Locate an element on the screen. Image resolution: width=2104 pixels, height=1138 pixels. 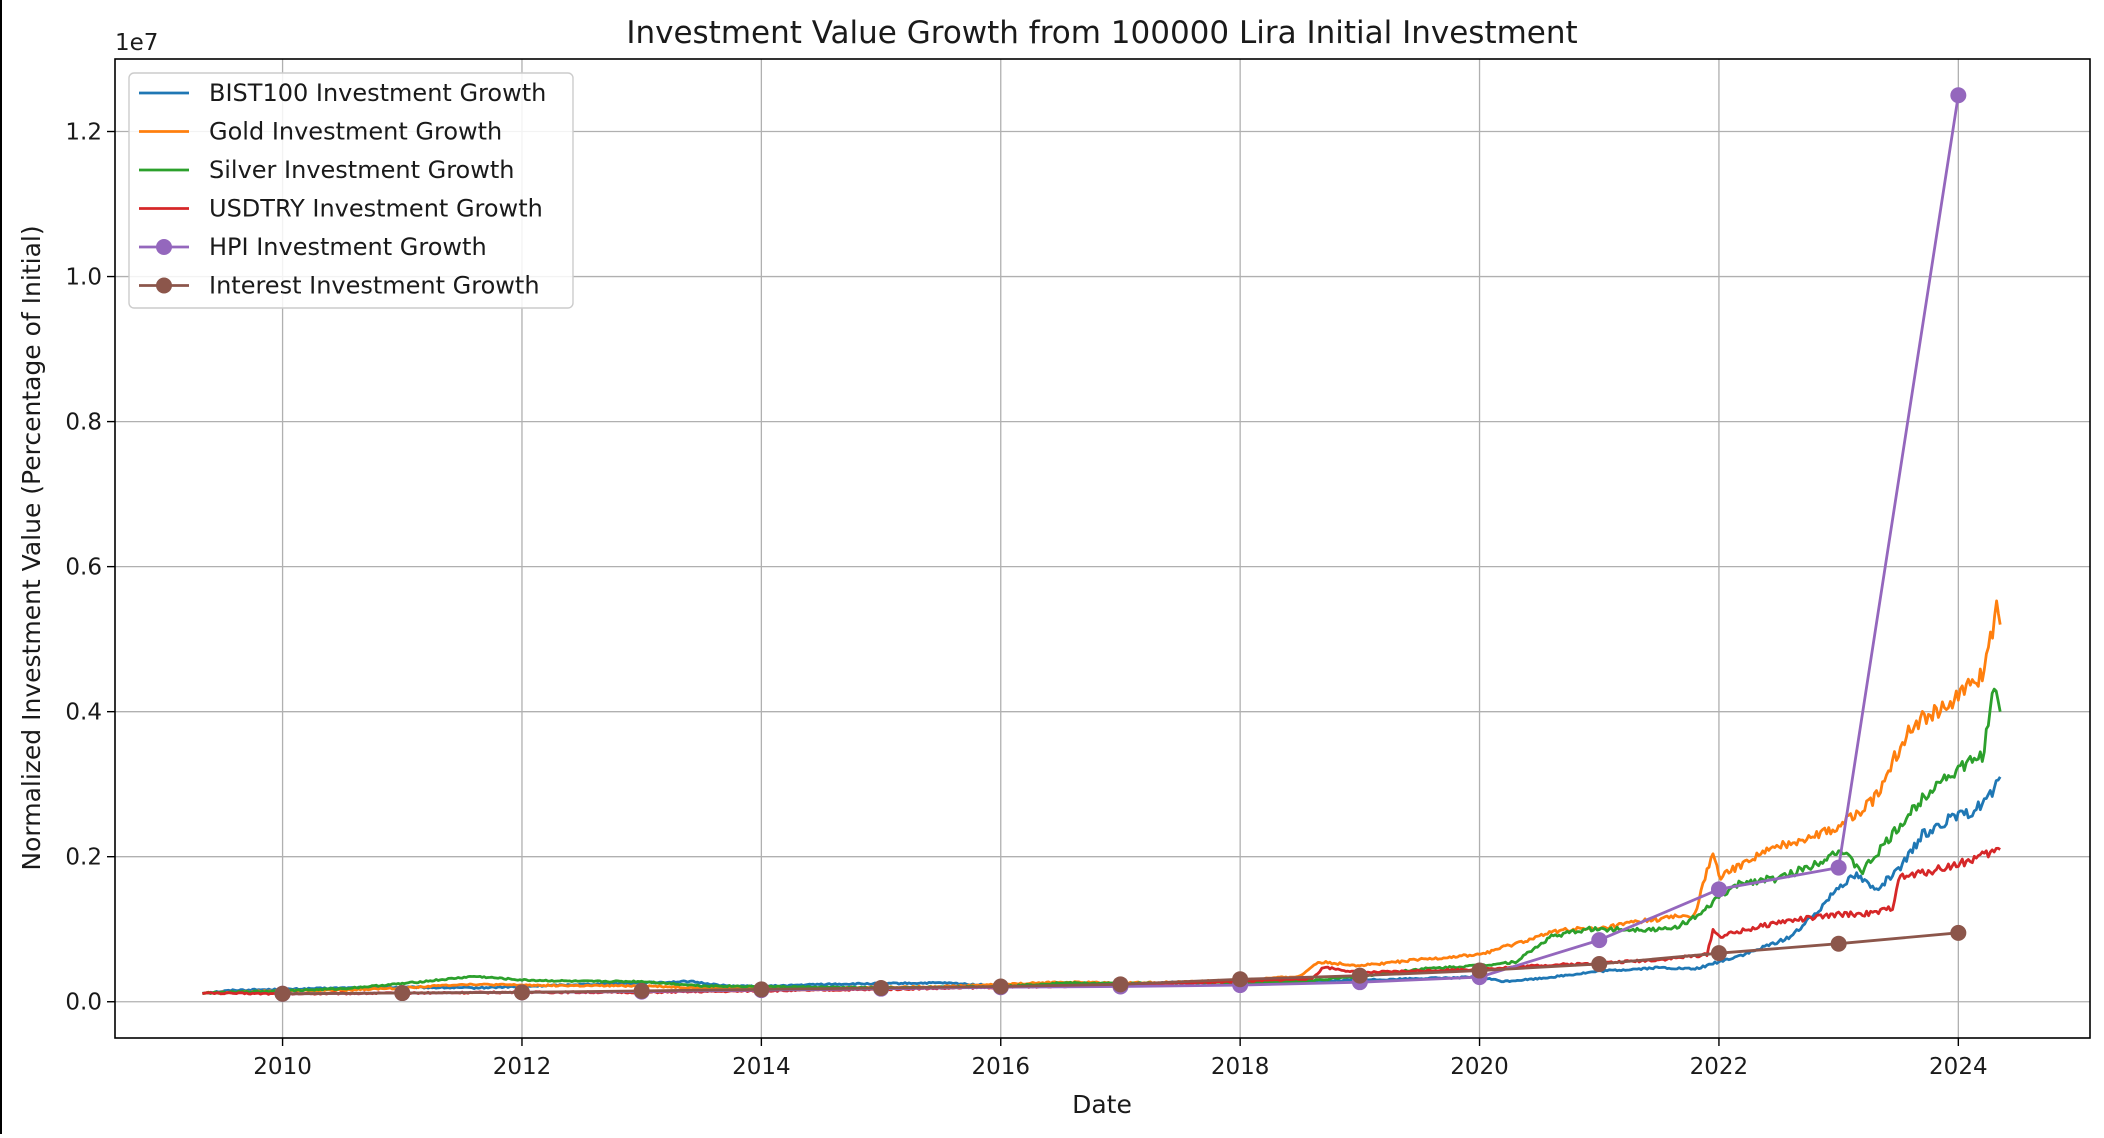
y-tick-label: 1.2 is located at coordinates (83, 133).